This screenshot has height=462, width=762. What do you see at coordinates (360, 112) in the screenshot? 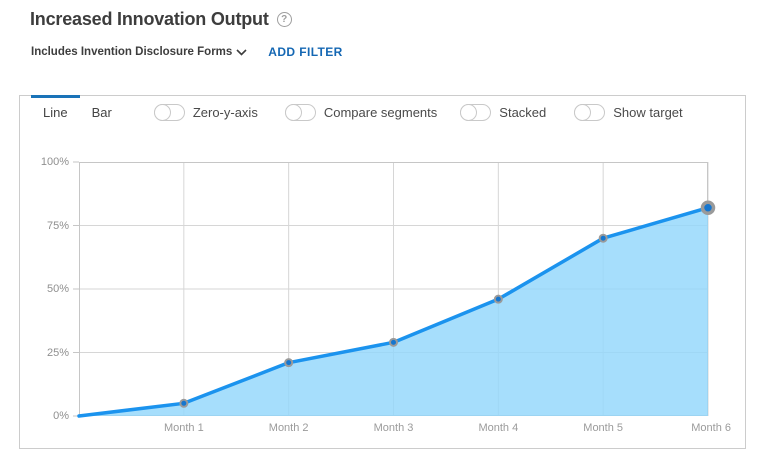
I see `toggle-compare-segments: Compare segments` at bounding box center [360, 112].